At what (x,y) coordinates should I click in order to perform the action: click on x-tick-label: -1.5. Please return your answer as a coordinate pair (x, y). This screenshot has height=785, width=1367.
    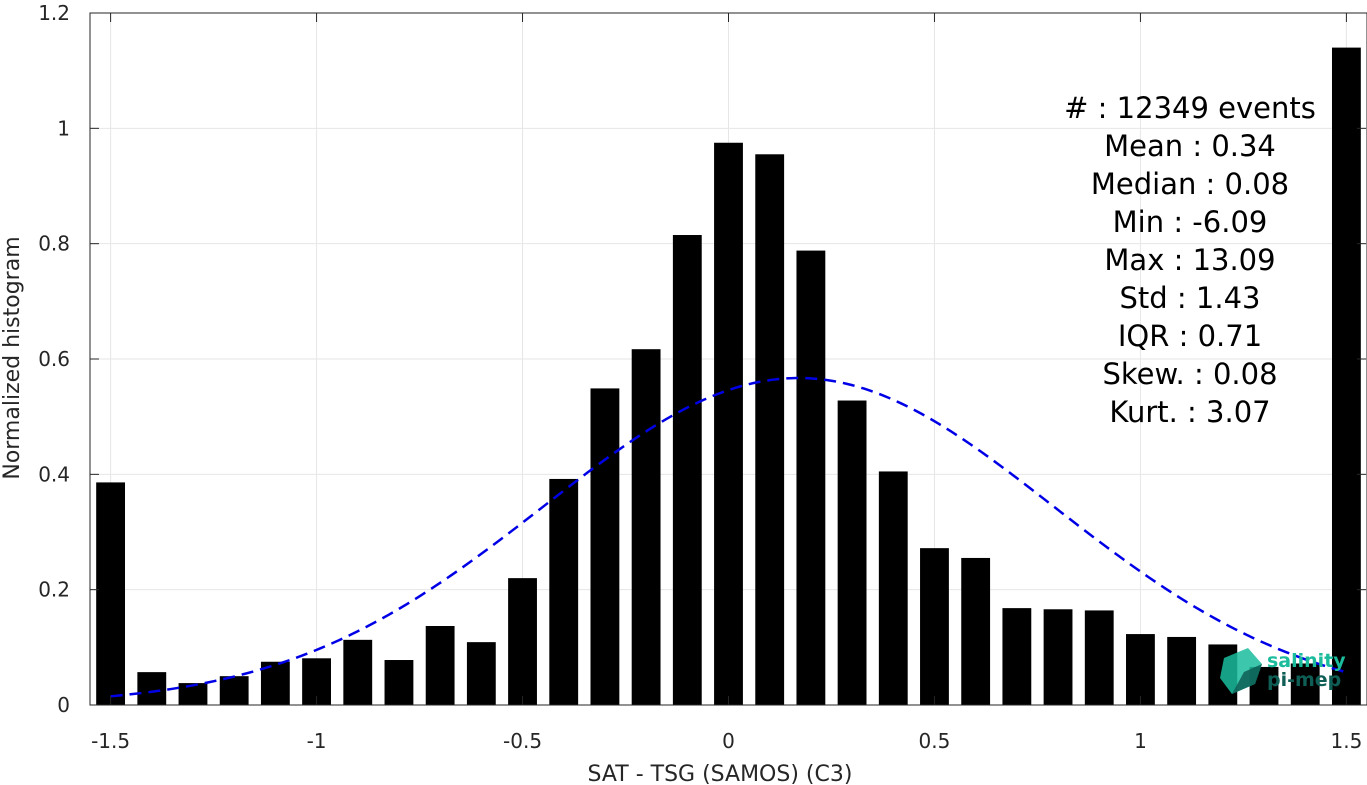
    Looking at the image, I should click on (110, 741).